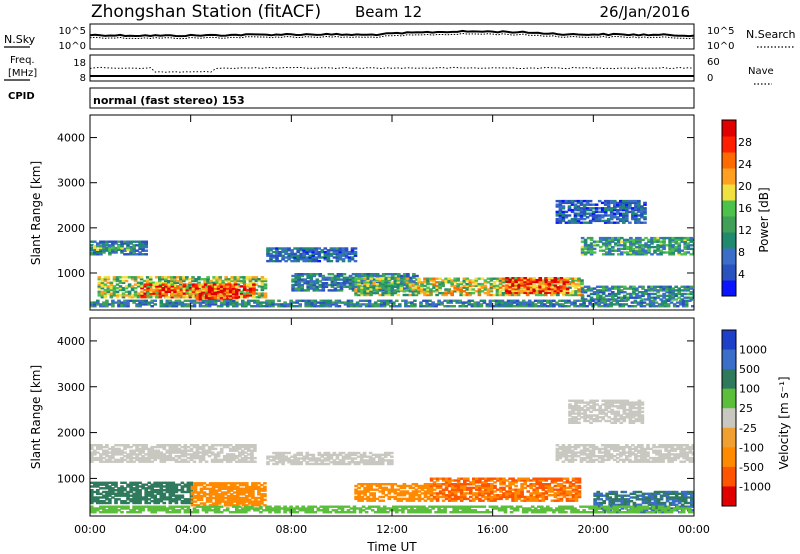 Image resolution: width=800 pixels, height=554 pixels. Describe the element at coordinates (72, 31) in the screenshot. I see `noise-left-tick-top: 10^5` at that location.